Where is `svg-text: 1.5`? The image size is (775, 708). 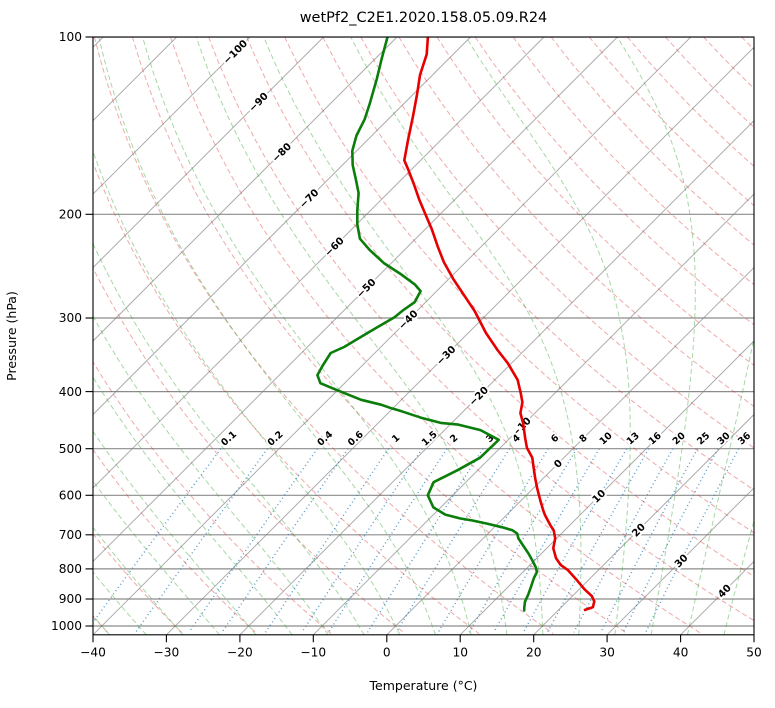
svg-text: 1.5 is located at coordinates (430, 438).